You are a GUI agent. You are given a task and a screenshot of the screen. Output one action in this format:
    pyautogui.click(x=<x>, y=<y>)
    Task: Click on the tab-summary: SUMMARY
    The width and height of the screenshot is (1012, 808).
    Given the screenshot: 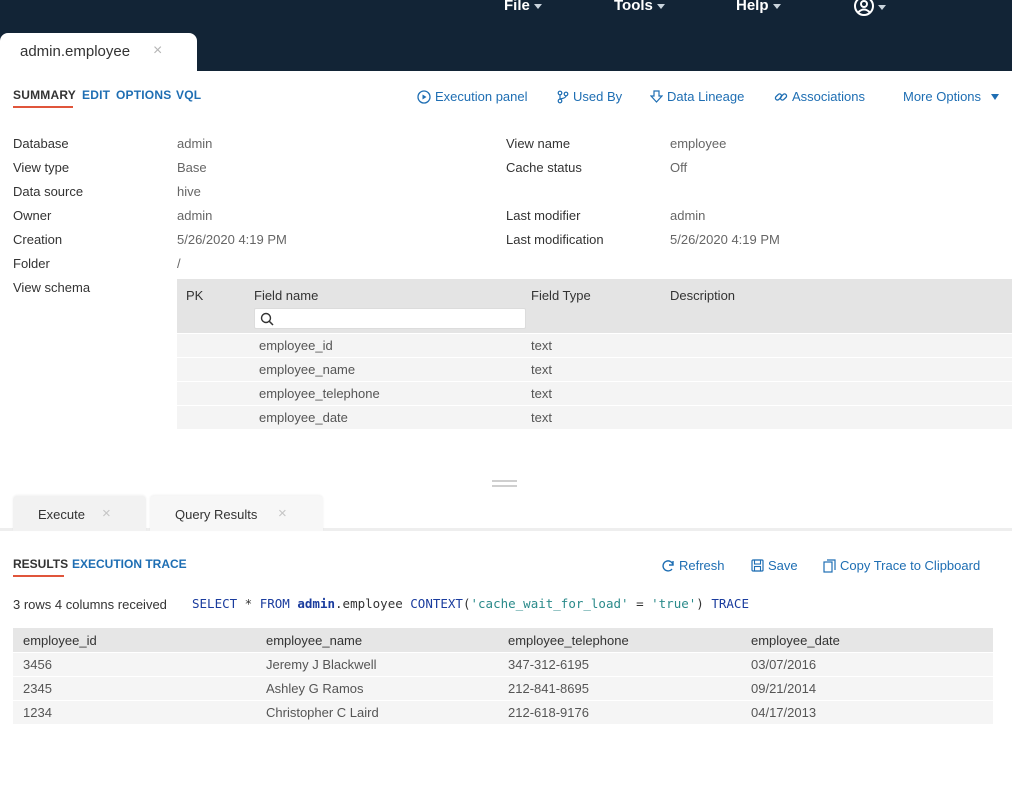 What is the action you would take?
    pyautogui.click(x=44, y=95)
    